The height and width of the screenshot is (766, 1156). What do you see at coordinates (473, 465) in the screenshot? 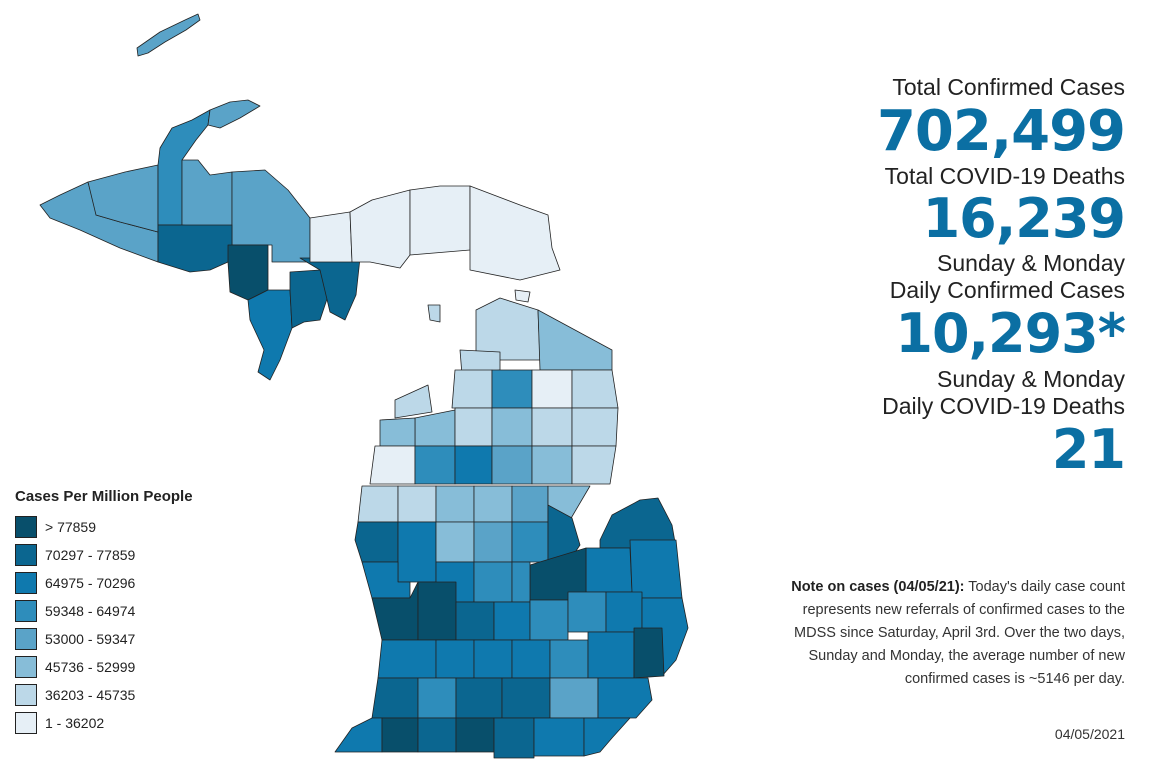
I see `county-missaukee` at bounding box center [473, 465].